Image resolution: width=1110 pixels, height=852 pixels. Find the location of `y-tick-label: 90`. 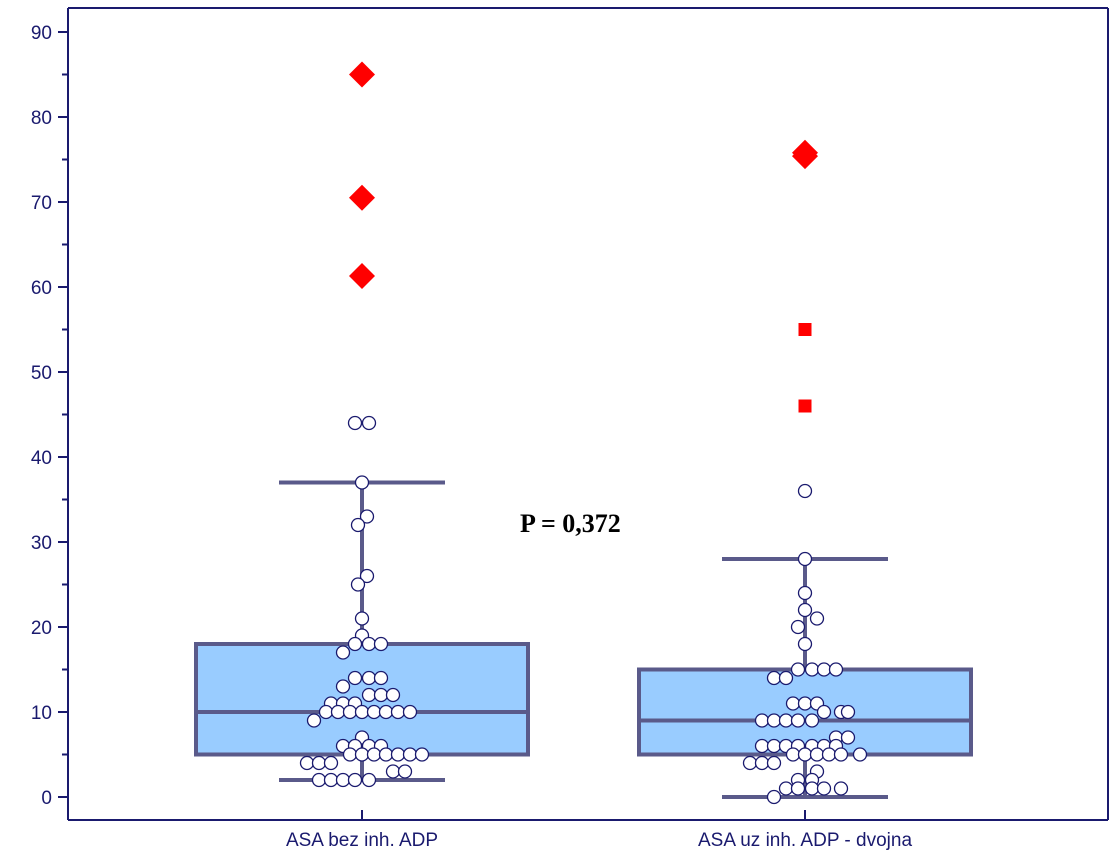

y-tick-label: 90 is located at coordinates (41, 33).